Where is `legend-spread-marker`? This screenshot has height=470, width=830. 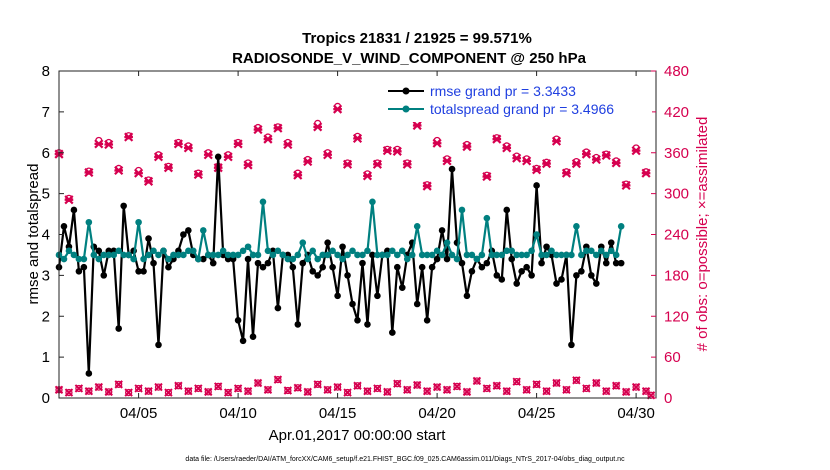 legend-spread-marker is located at coordinates (406, 109).